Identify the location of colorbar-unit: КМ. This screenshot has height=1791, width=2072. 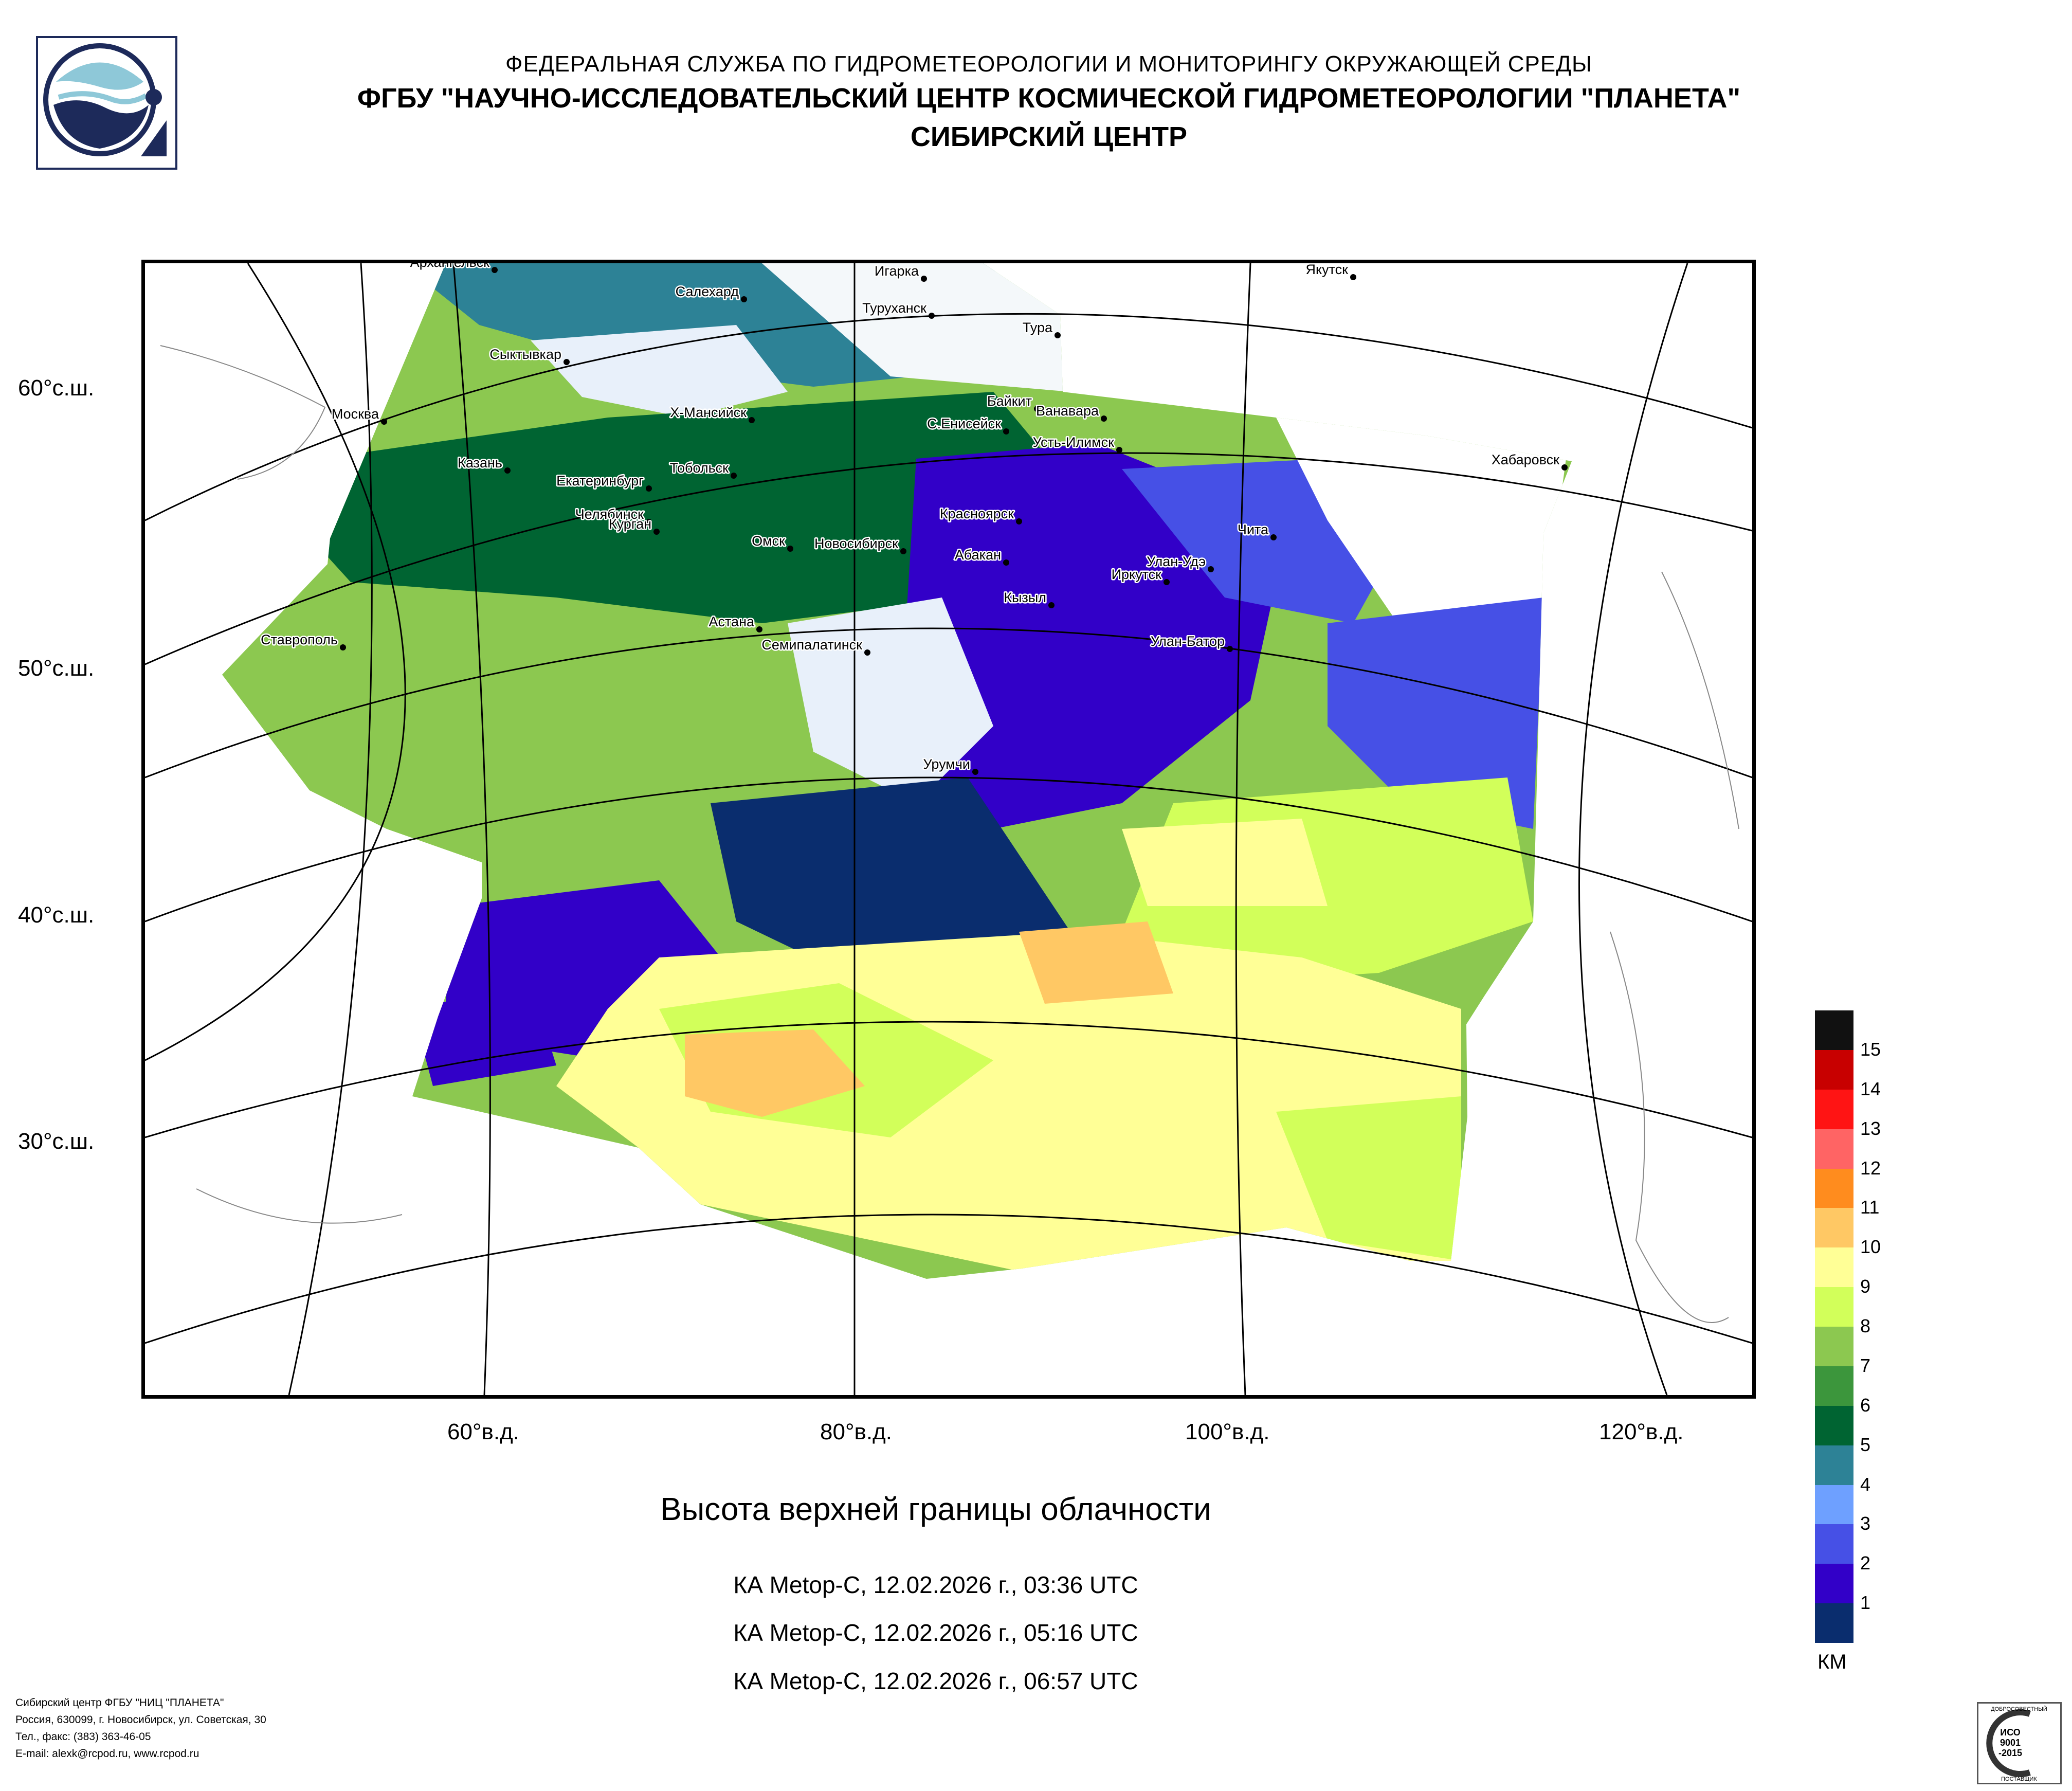
(1832, 1662).